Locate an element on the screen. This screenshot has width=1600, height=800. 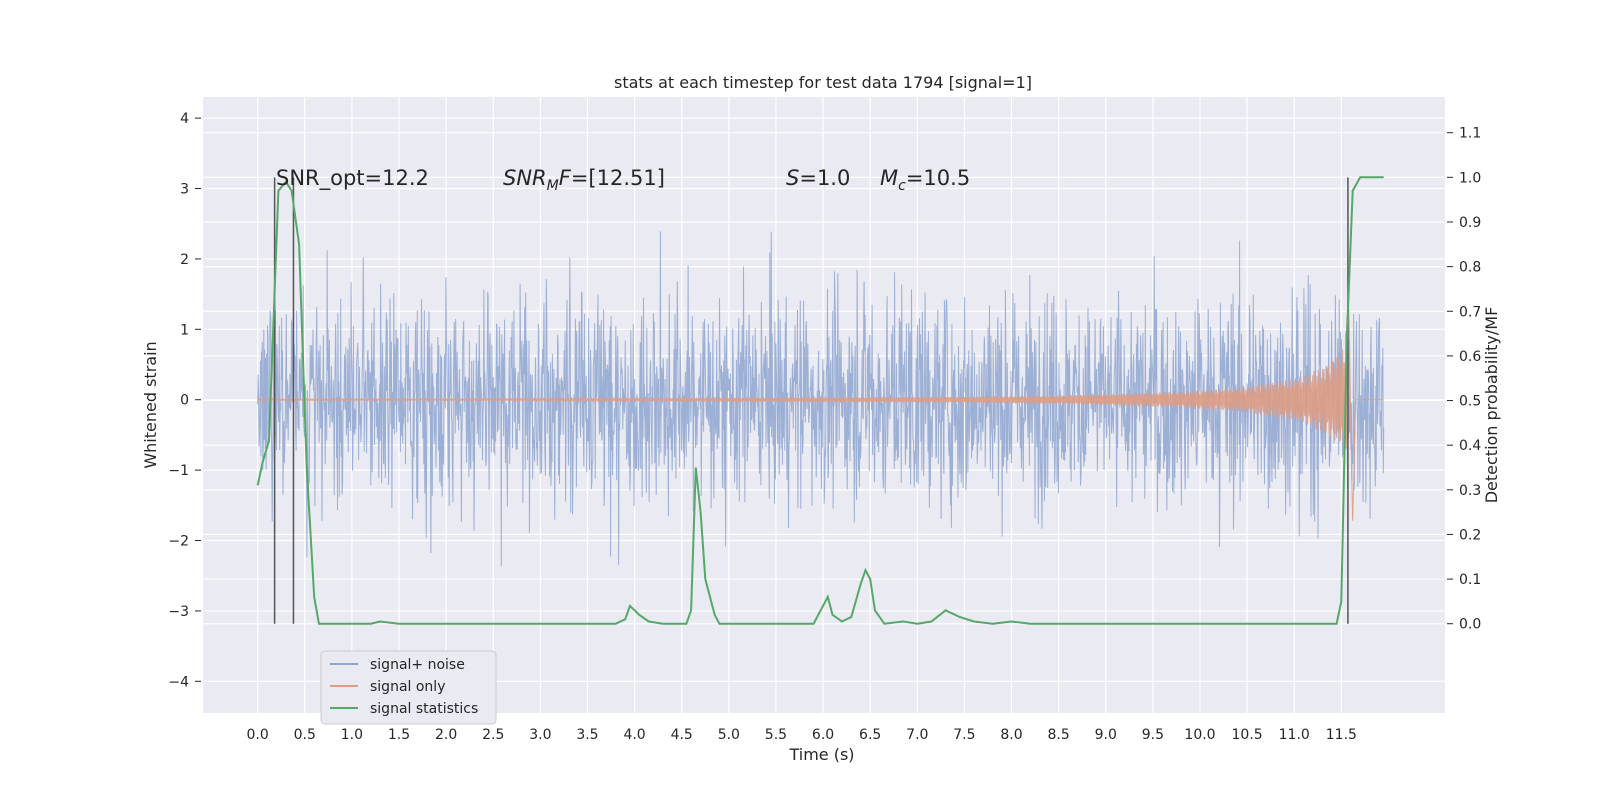
x-tick-label: 3.5 is located at coordinates (587, 735).